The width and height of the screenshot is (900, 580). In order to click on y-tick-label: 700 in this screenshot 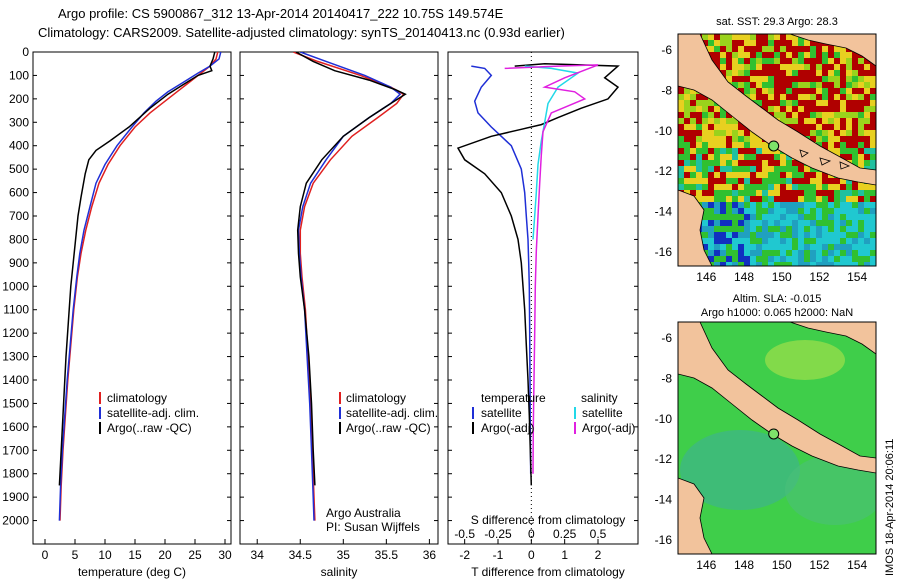, I will do `click(19, 216)`.